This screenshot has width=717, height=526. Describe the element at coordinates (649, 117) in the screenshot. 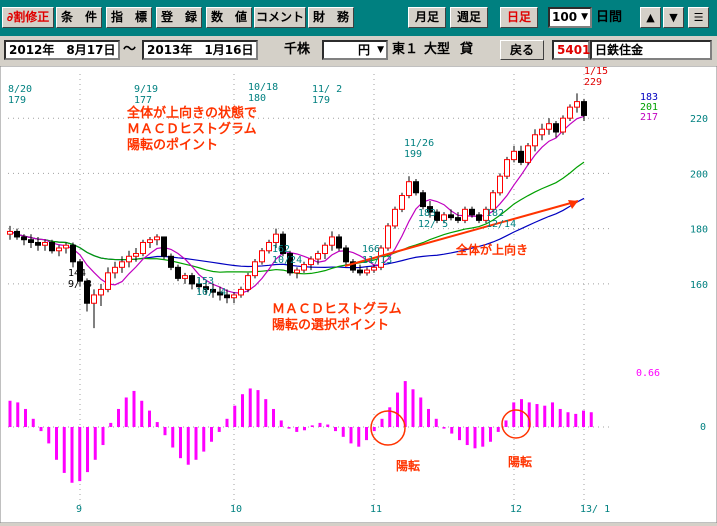

I see `ma-current-value: 217` at that location.